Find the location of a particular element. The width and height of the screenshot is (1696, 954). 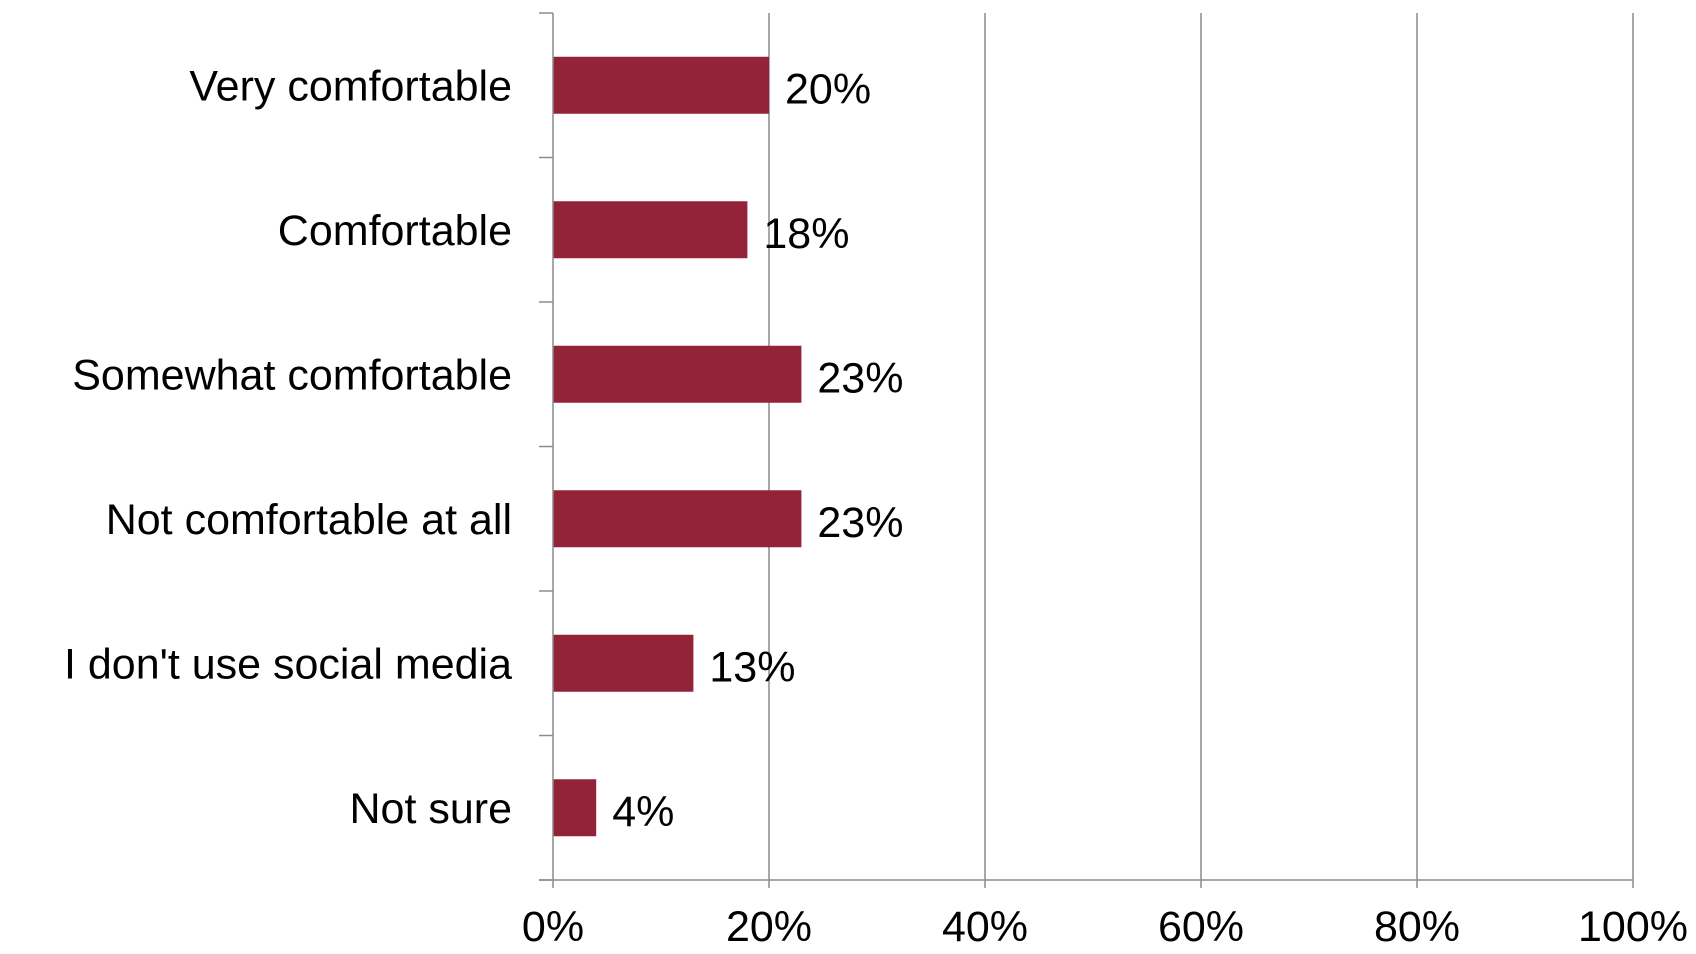

category-label: Somewhat comfortable is located at coordinates (292, 375).